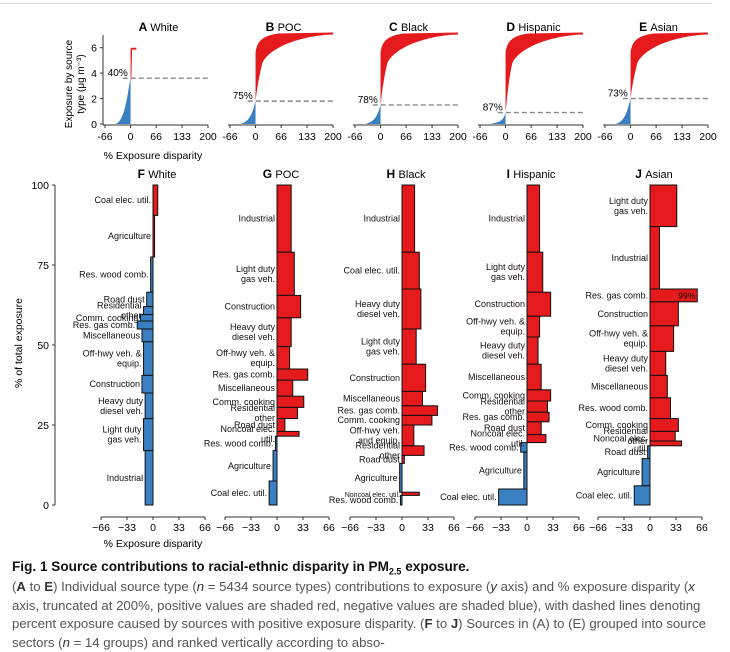  I want to click on sector-label-line: equip., so click(262, 363).